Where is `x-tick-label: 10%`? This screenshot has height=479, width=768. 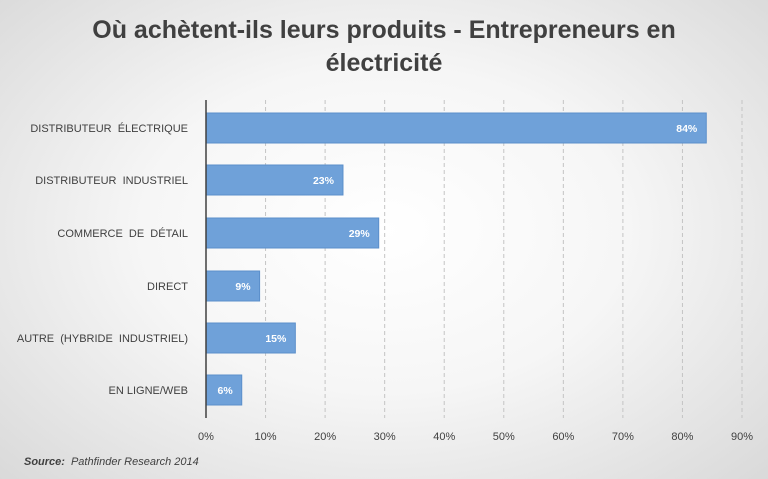 x-tick-label: 10% is located at coordinates (266, 437).